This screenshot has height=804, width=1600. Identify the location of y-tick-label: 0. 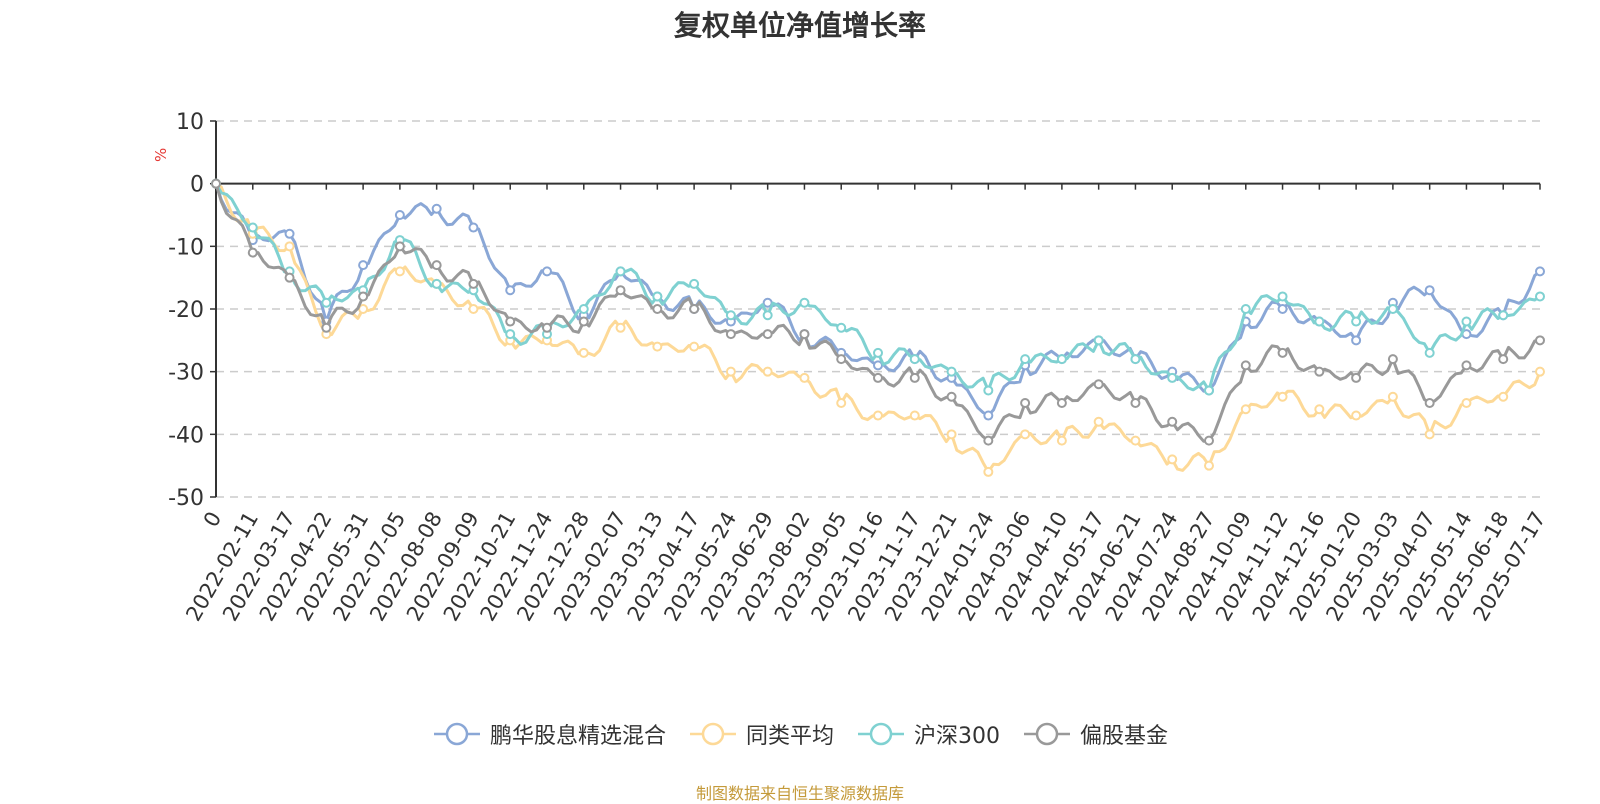
(197, 185).